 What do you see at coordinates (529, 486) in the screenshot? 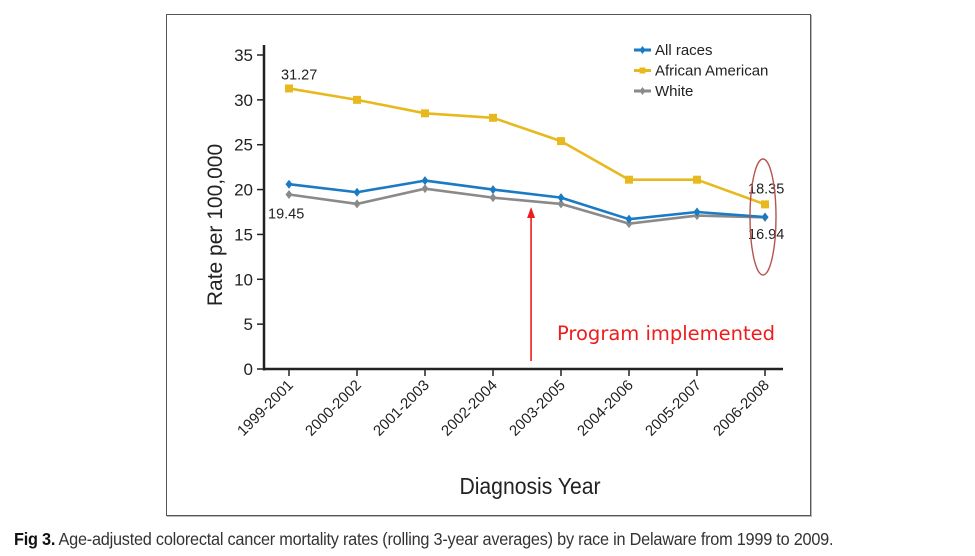
I see `x-axis-label: Diagnosis Year` at bounding box center [529, 486].